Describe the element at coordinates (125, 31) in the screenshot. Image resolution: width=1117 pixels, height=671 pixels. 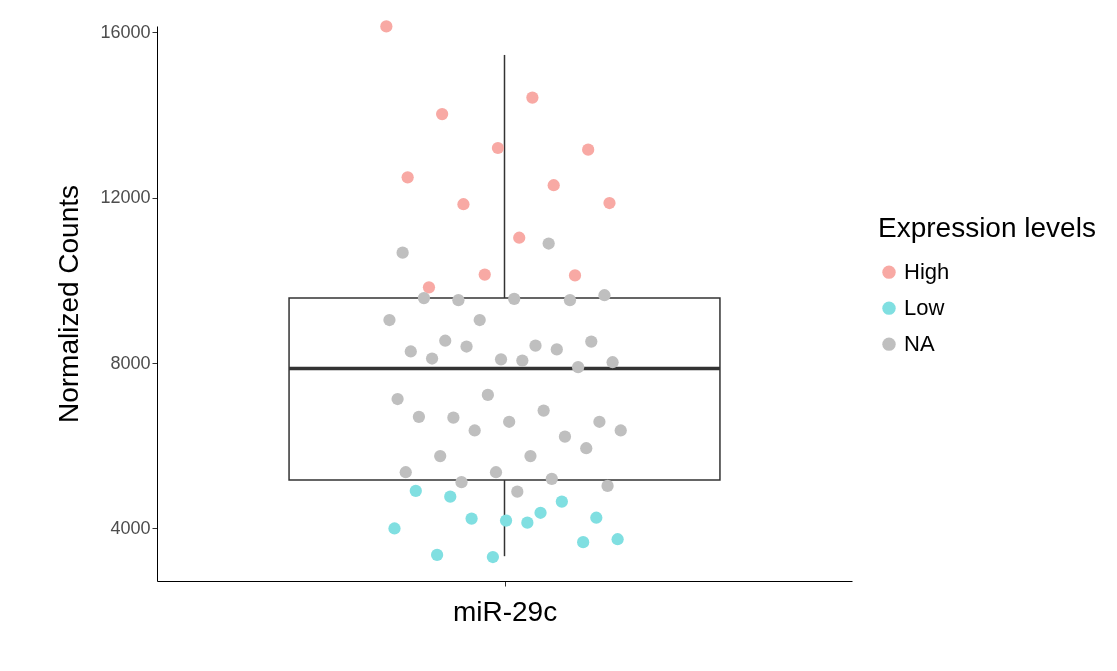
I see `y-tick-label: 16000` at that location.